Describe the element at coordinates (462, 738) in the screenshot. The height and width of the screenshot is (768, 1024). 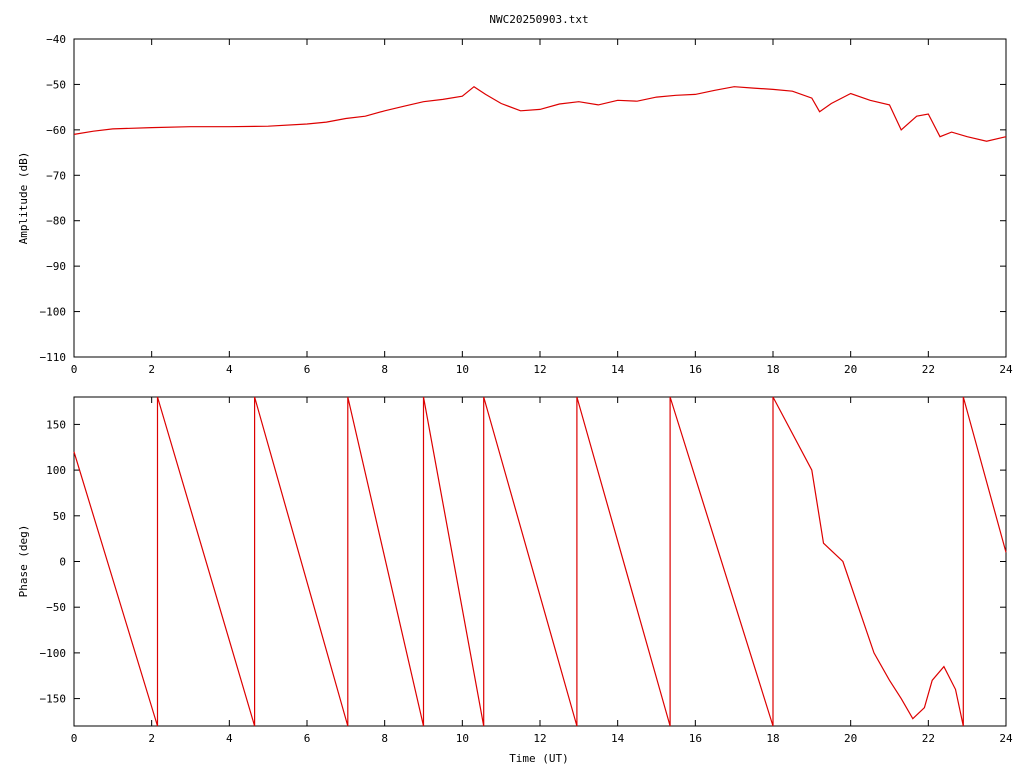
I see `phase-x-tick-label: 10` at that location.